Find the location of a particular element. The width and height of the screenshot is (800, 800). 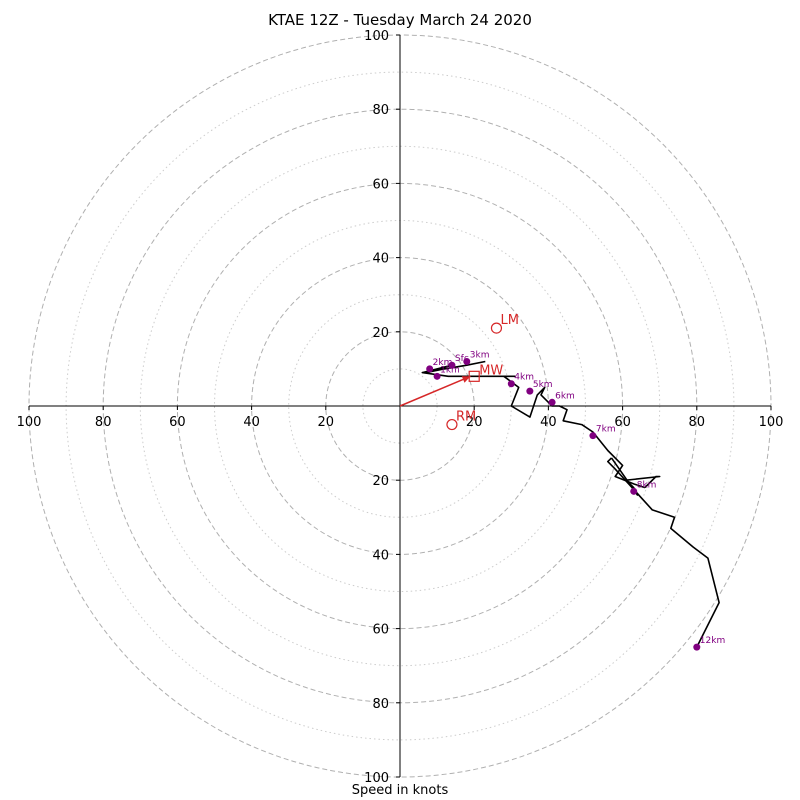

tick-label-east-40: 40 is located at coordinates (548, 422).